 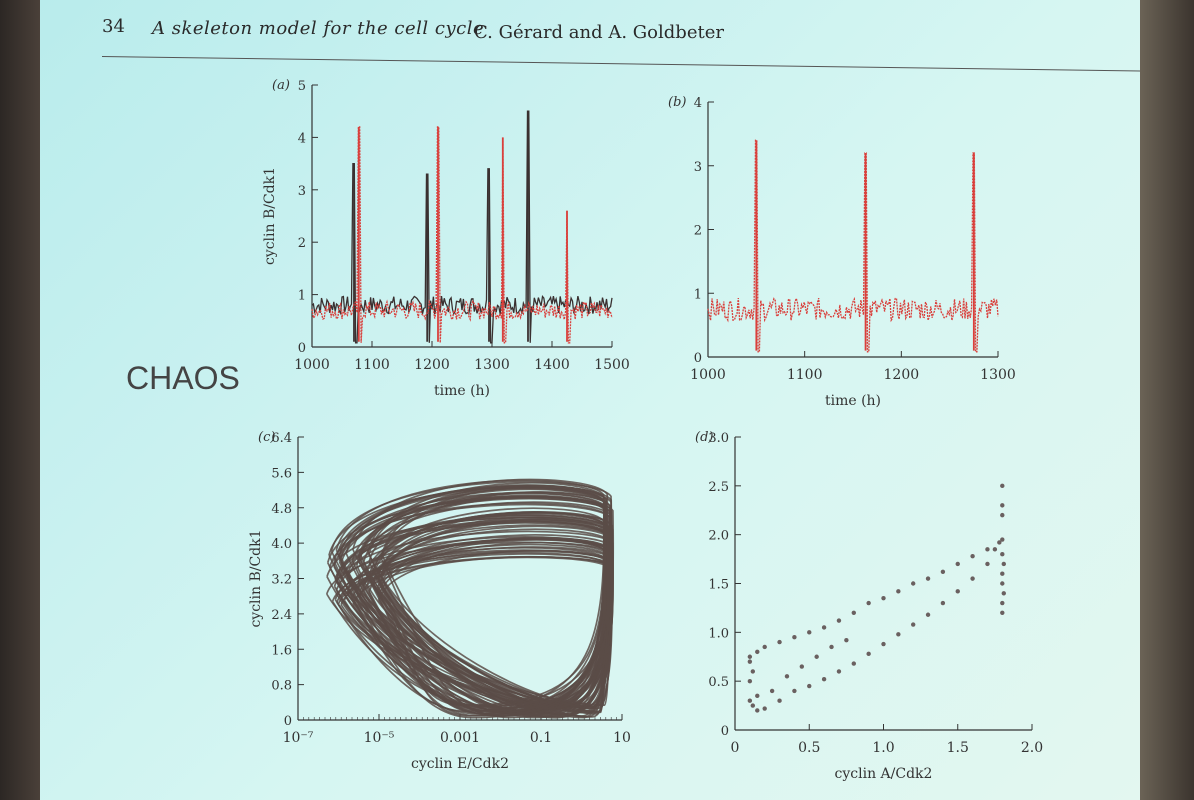 I want to click on panel-label: (c), so click(x=266, y=437).